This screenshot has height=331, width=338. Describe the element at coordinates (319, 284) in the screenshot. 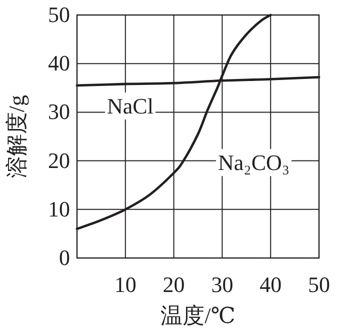

I see `x-tick-label: 50` at that location.